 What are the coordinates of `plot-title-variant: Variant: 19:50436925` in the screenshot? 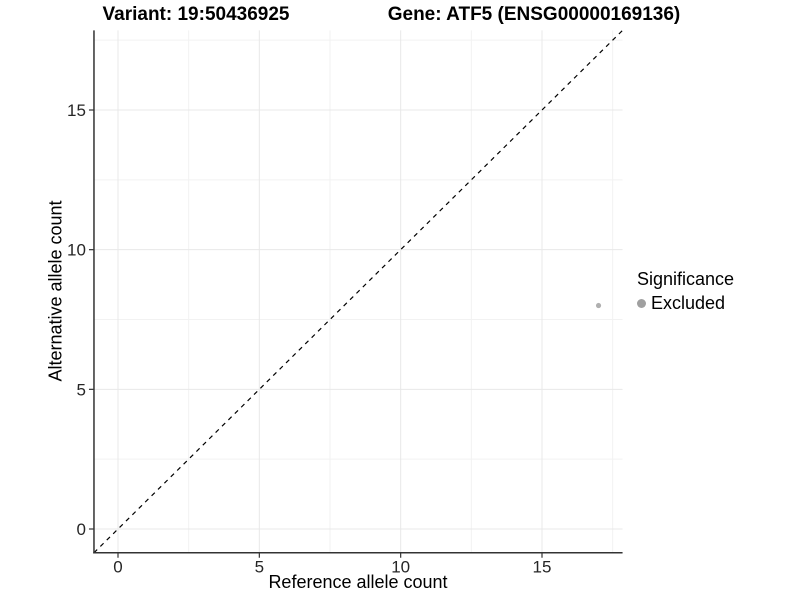 It's located at (196, 14).